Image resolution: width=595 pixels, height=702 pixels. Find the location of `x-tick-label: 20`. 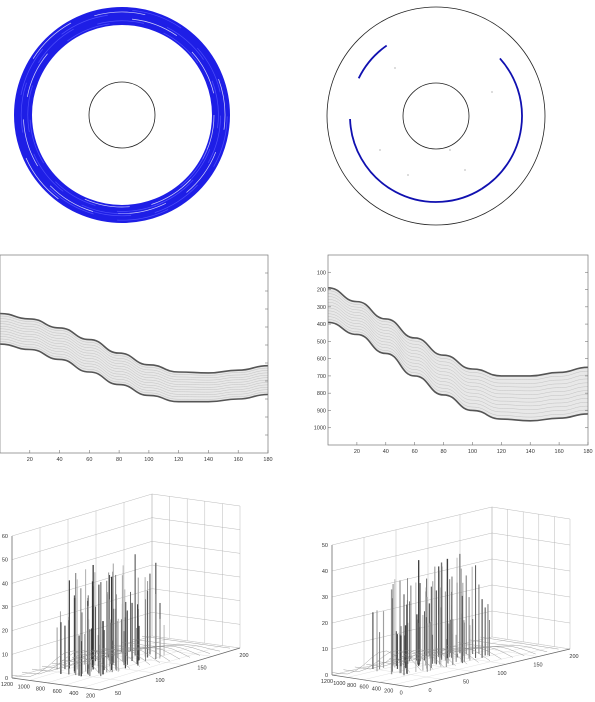

x-tick-label: 20 is located at coordinates (357, 452).